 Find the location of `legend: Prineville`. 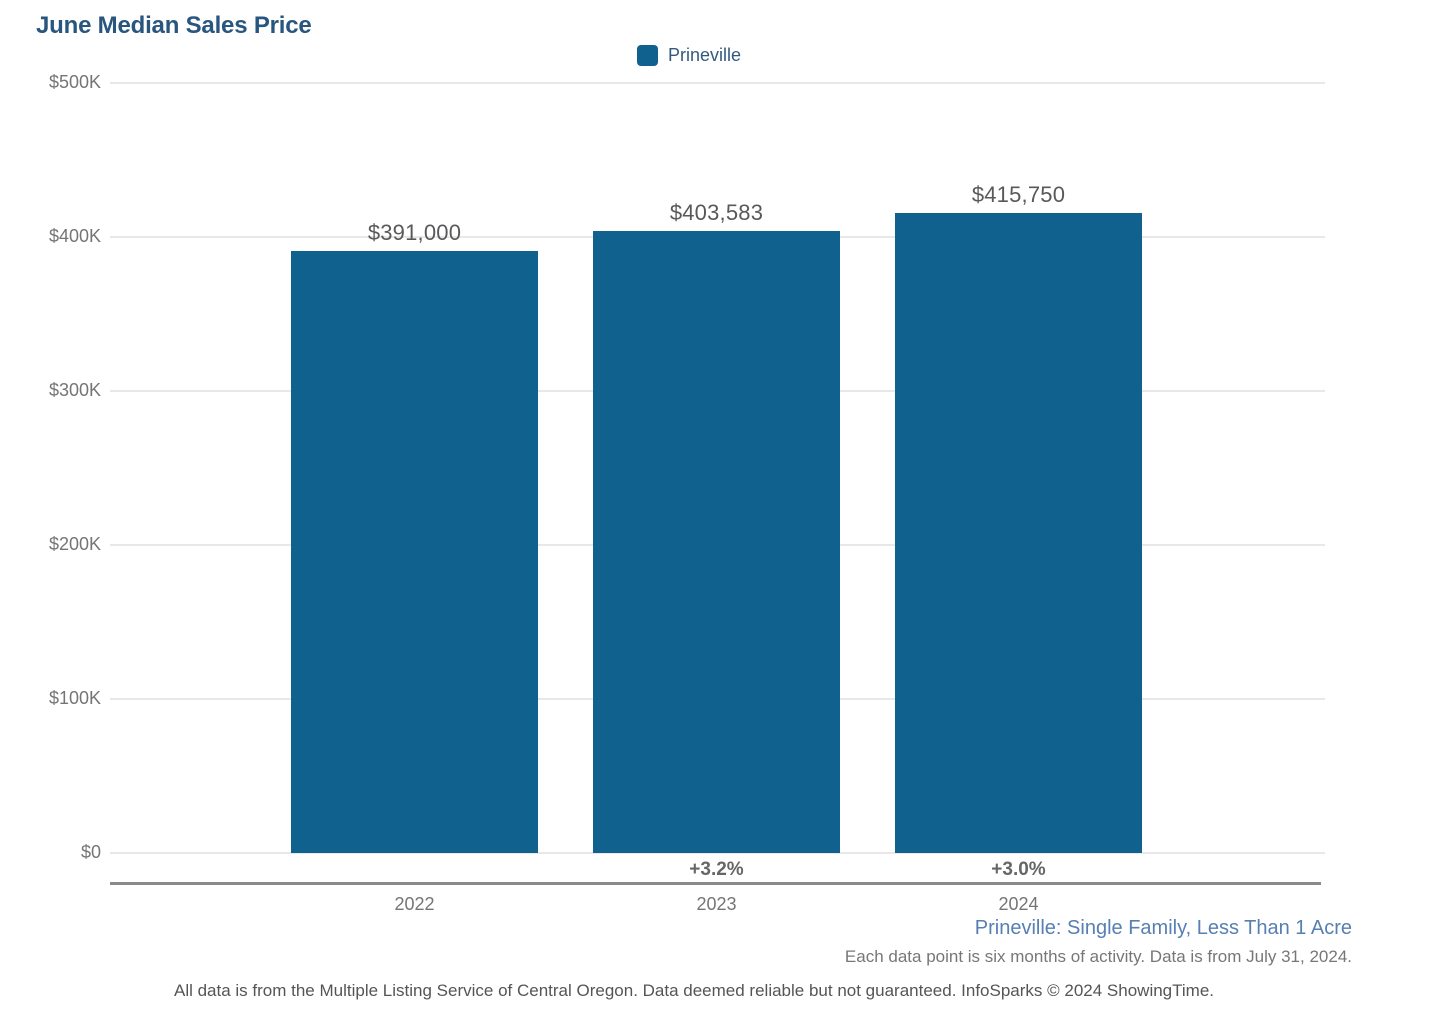

legend: Prineville is located at coordinates (689, 55).